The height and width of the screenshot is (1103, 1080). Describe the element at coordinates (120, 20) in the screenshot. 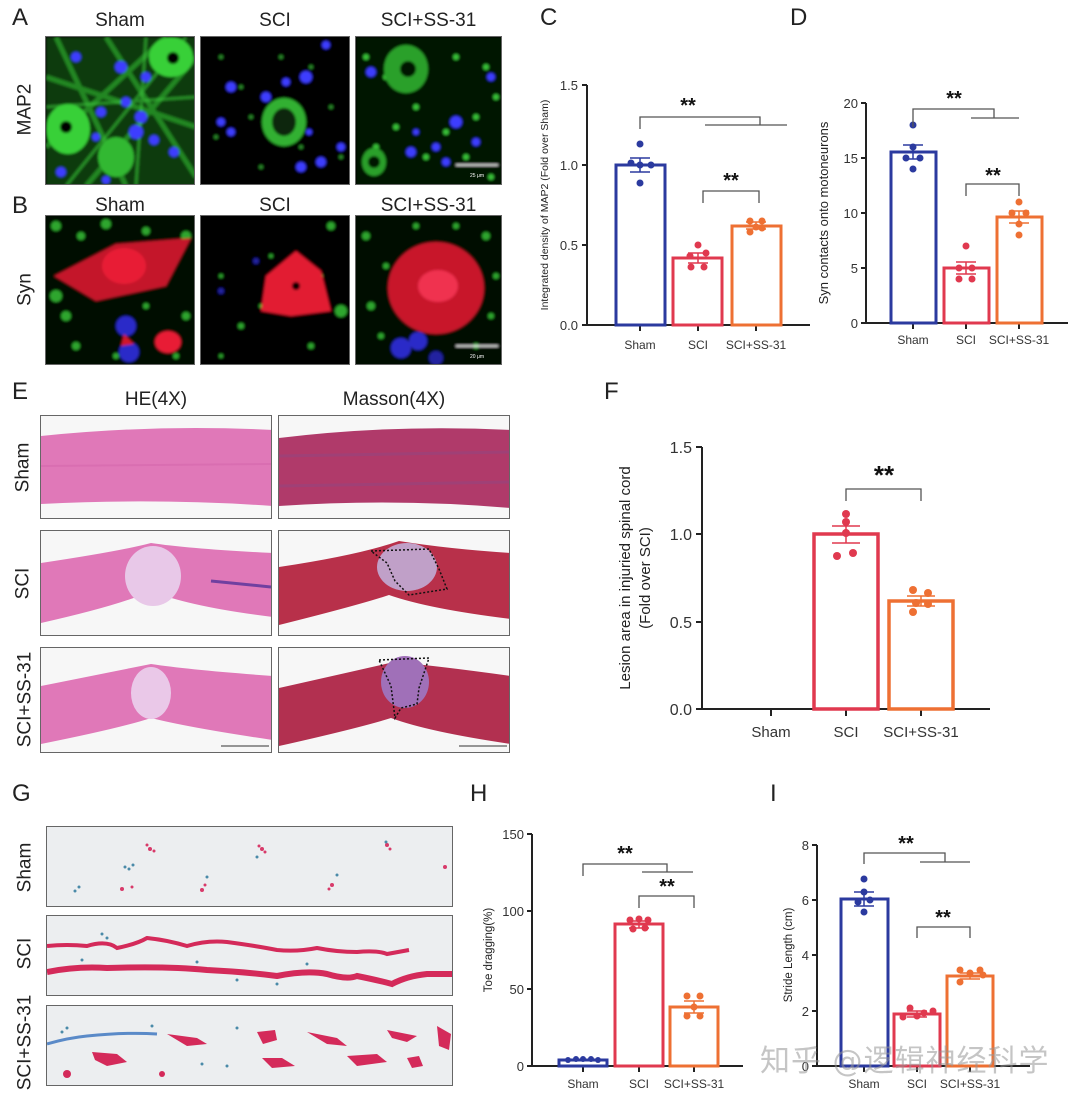

I see `panel-a-col-sham: Sham` at that location.